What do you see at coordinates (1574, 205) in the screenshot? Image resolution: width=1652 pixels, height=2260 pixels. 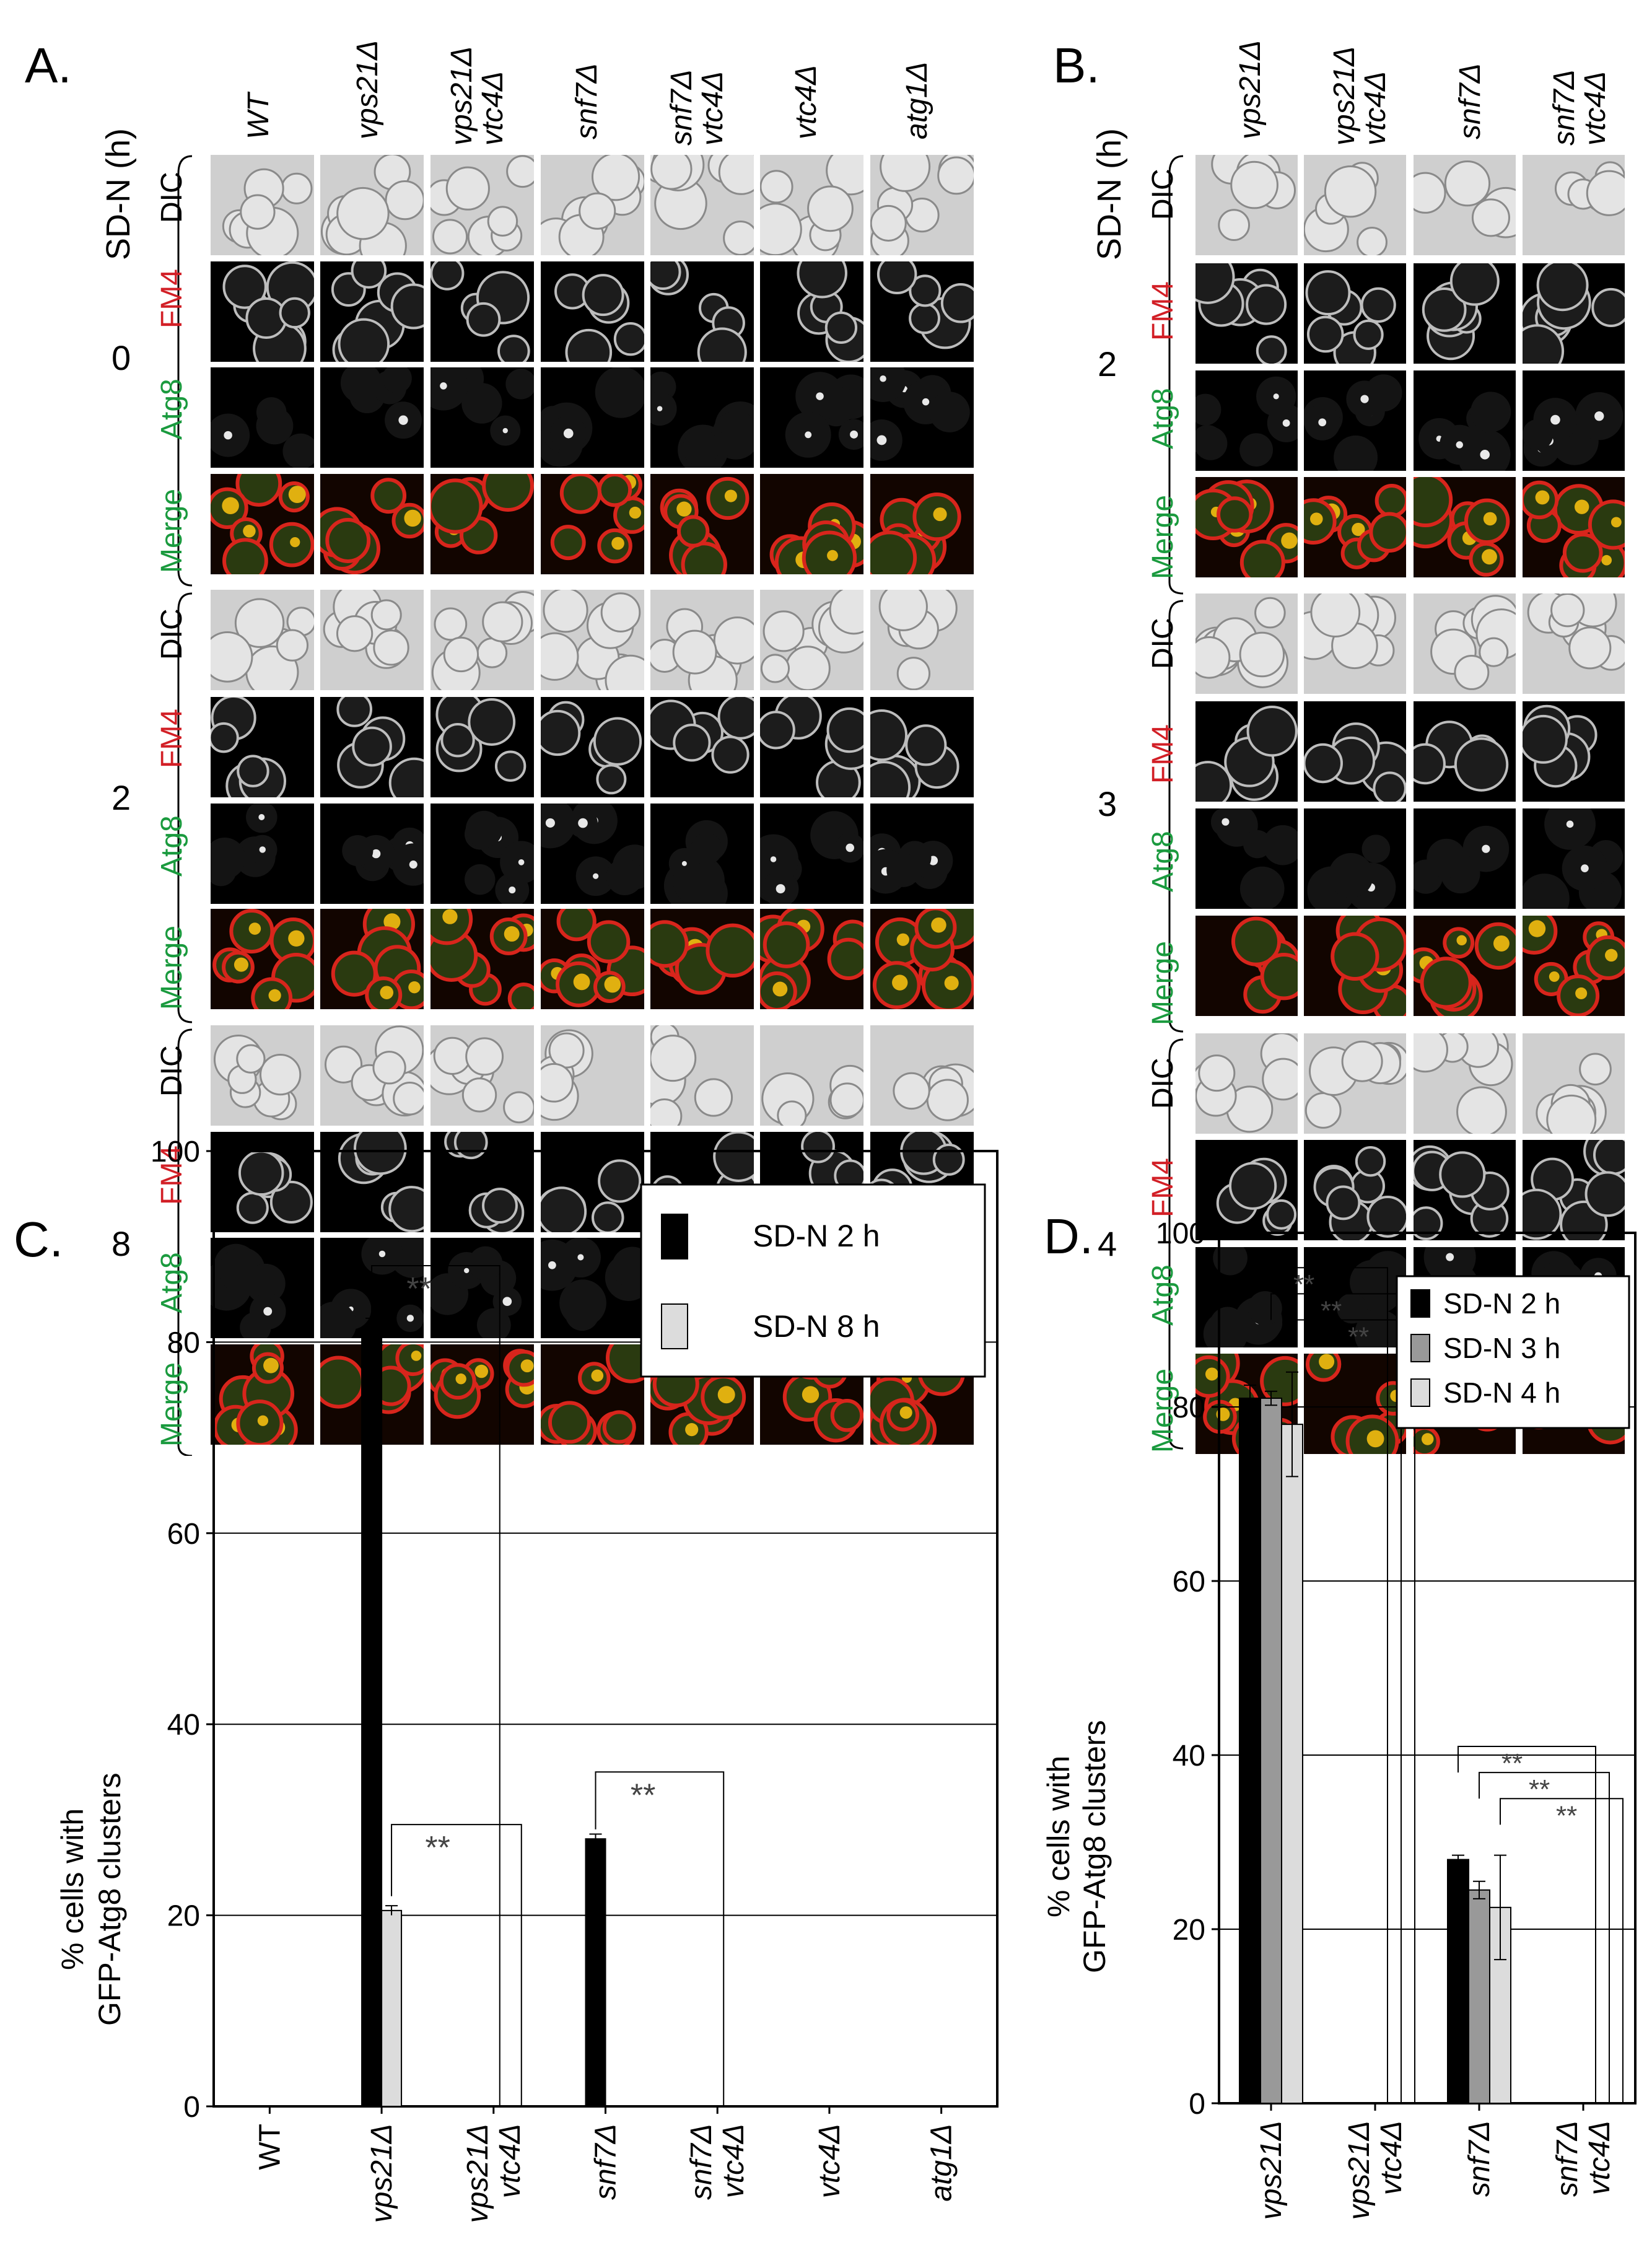 I see `micrograph-b-r1-c4` at bounding box center [1574, 205].